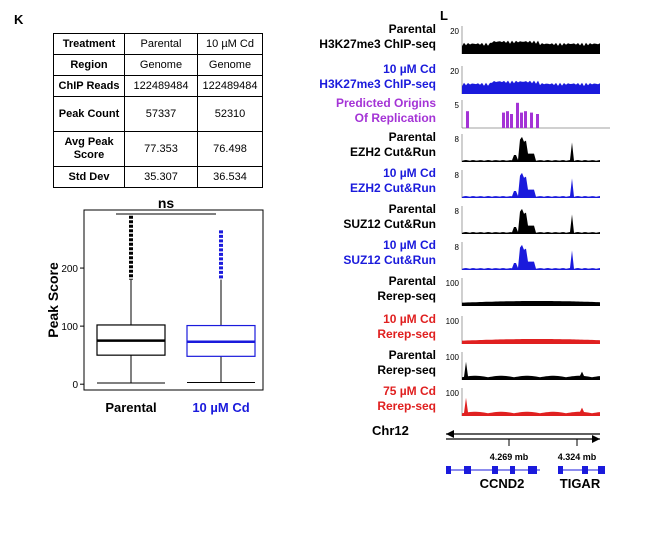 This screenshot has width=670, height=537. I want to click on gene-label: TIGAR, so click(580, 483).